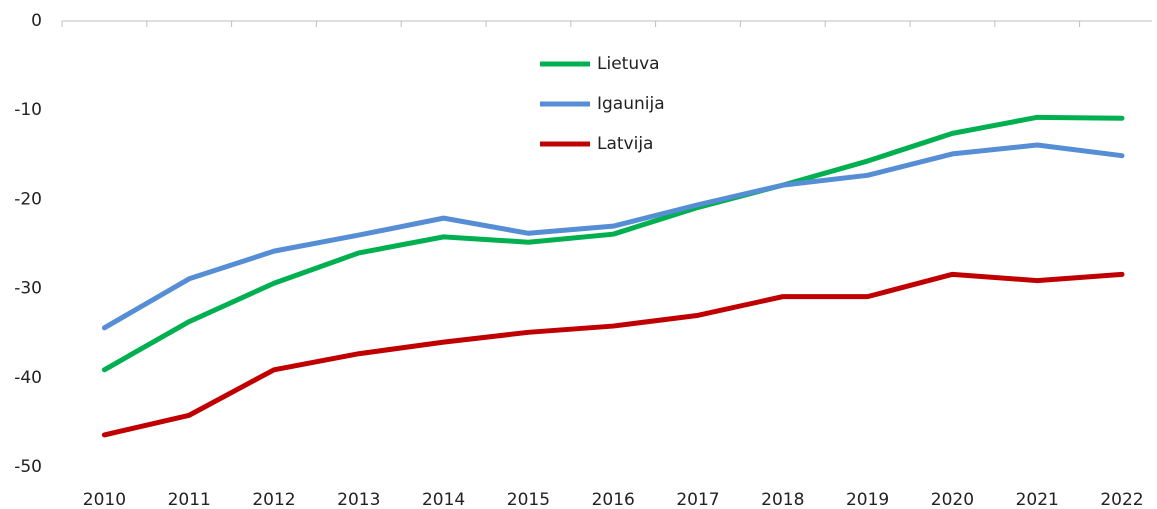 Image resolution: width=1157 pixels, height=509 pixels. Describe the element at coordinates (28, 289) in the screenshot. I see `y-tick-label: -30` at that location.